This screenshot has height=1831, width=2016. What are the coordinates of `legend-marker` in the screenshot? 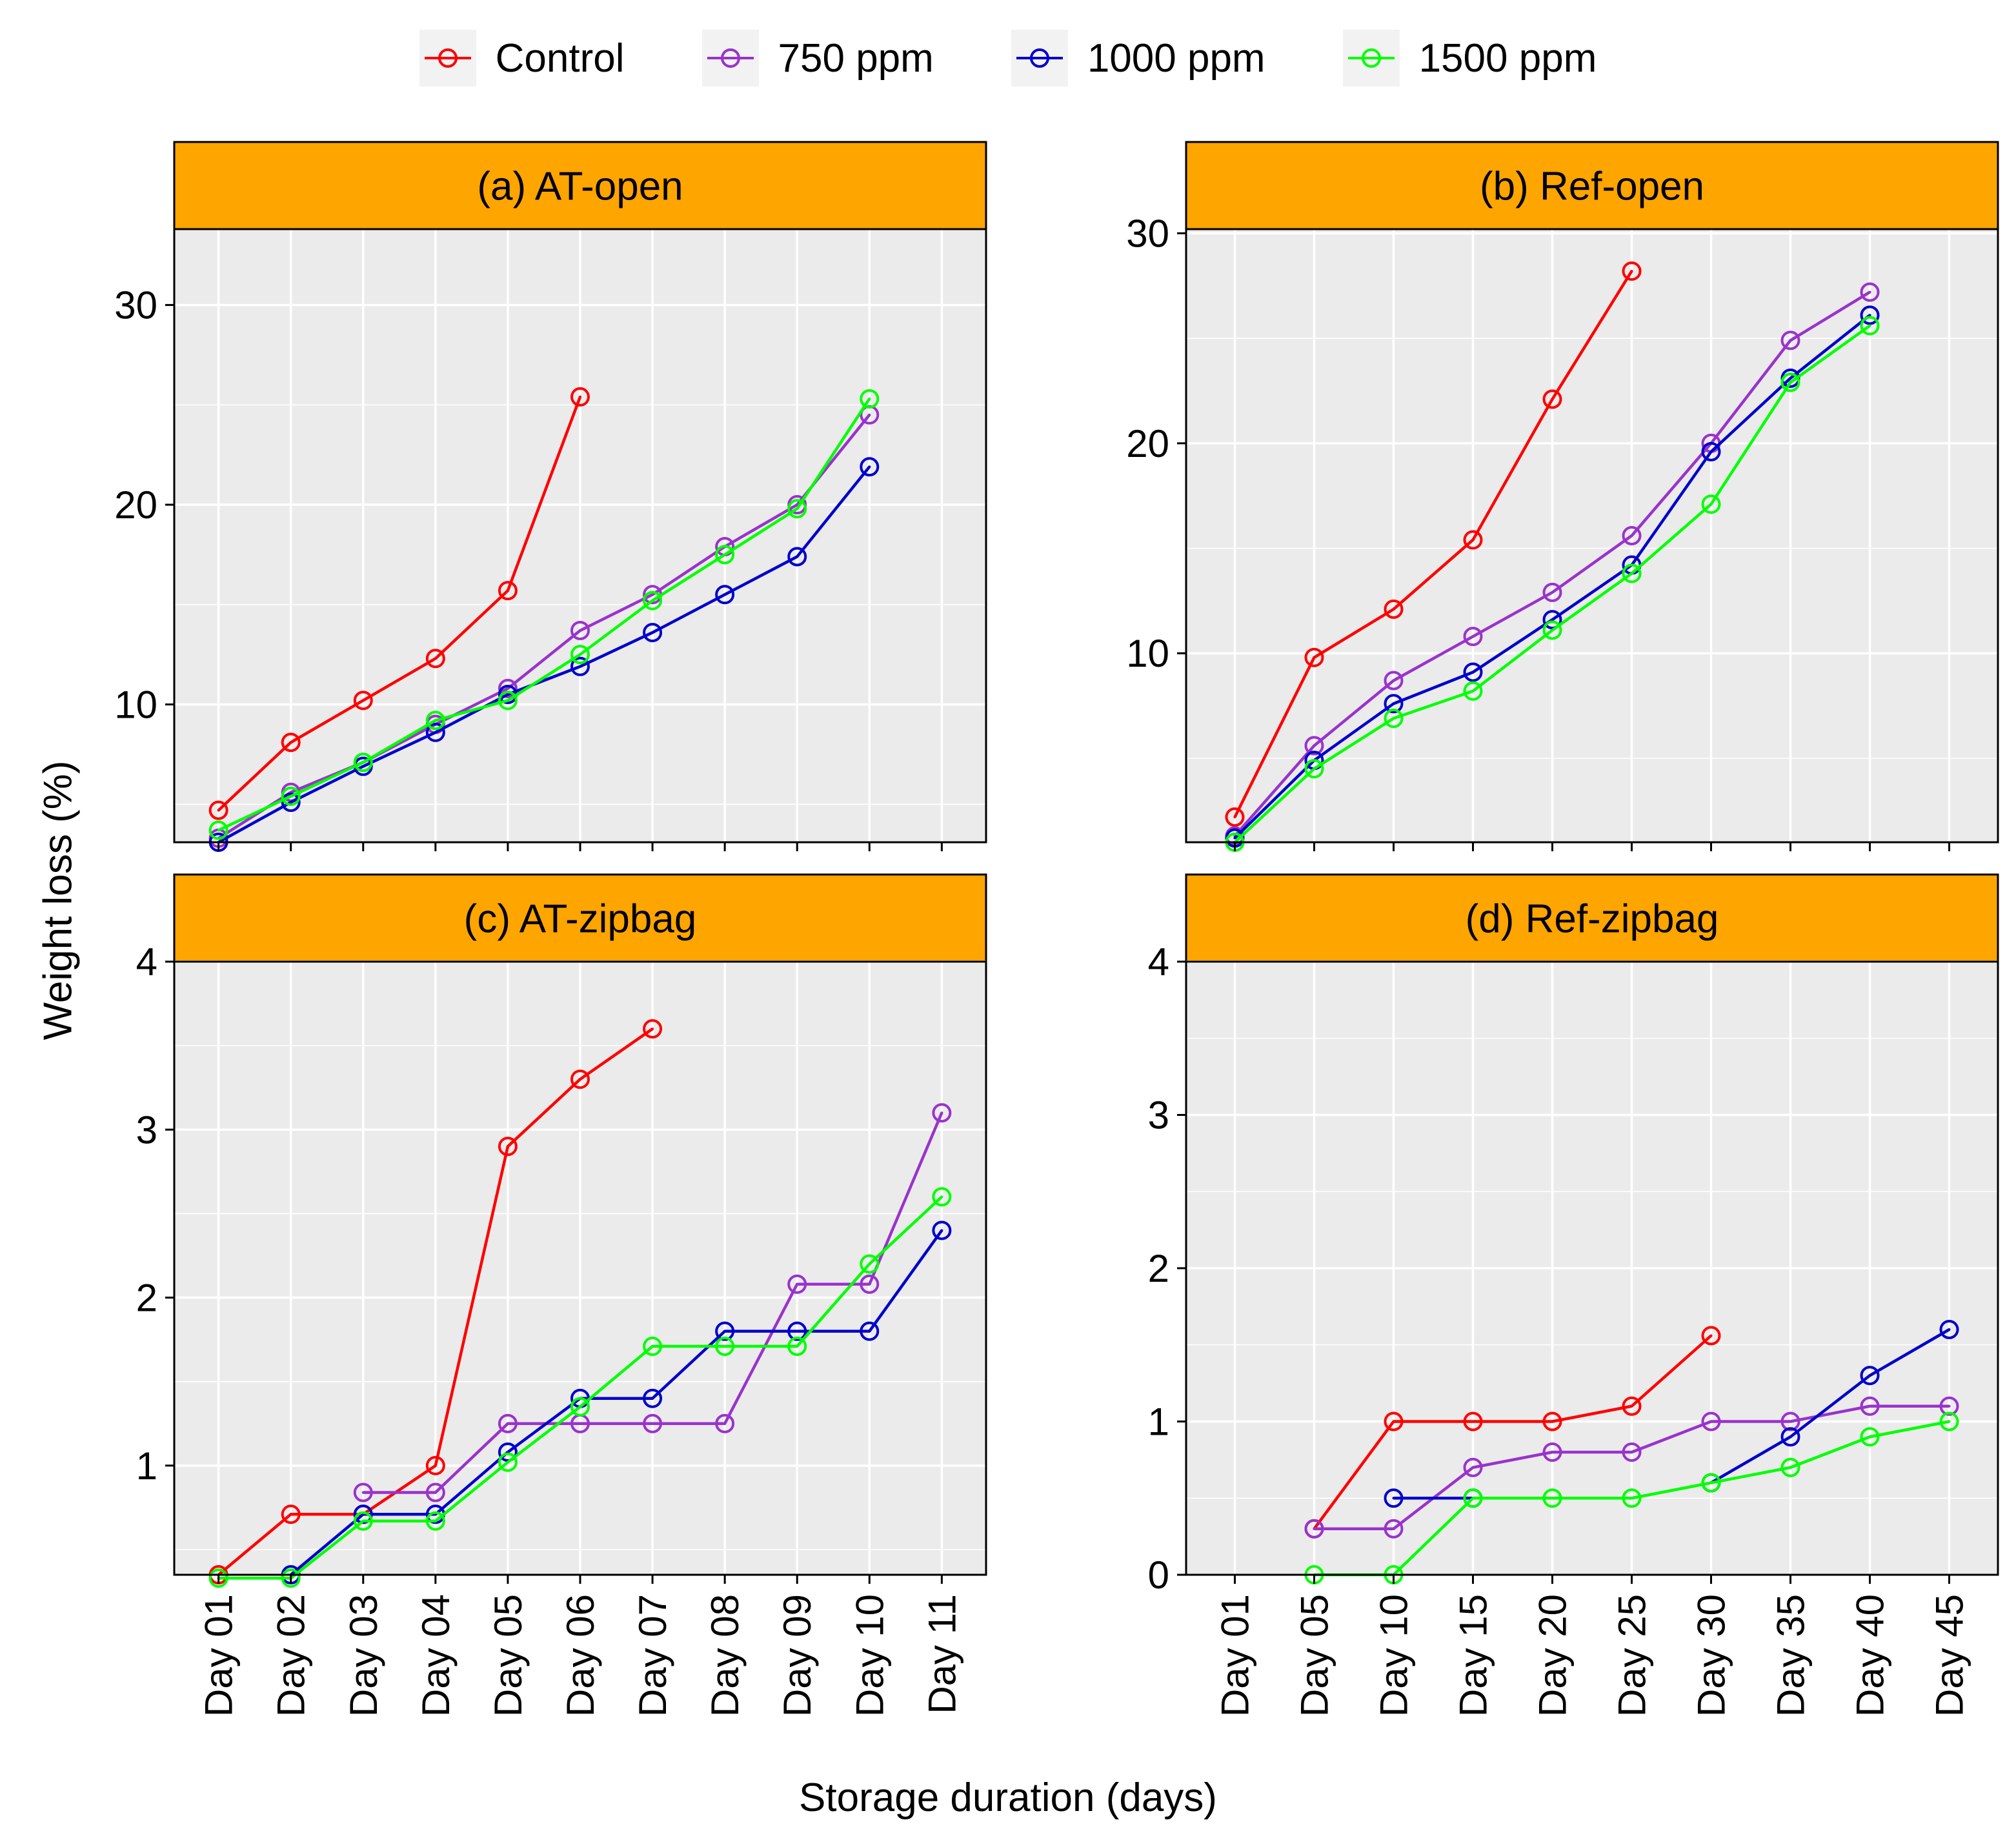 It's located at (1039, 58).